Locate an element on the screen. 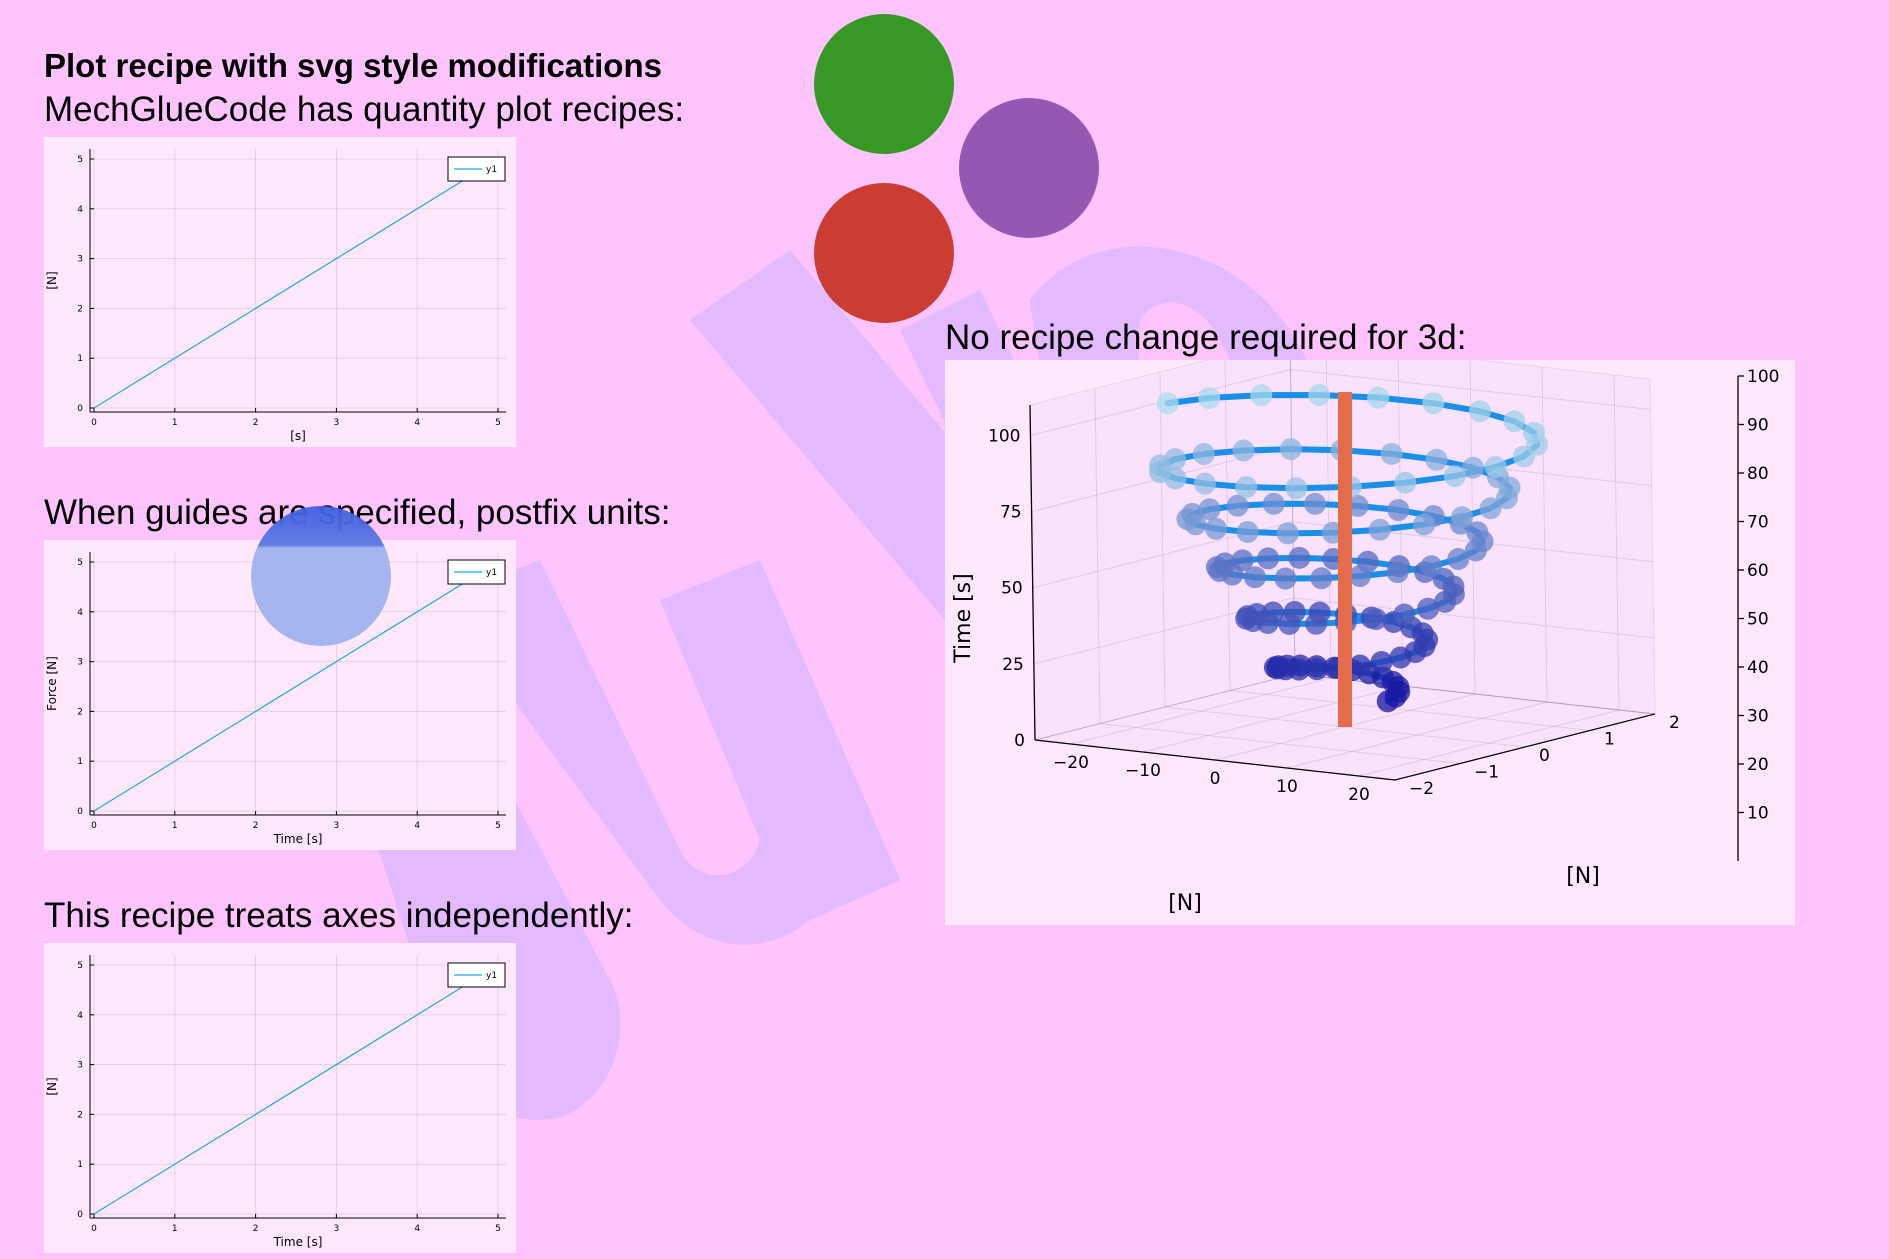 The image size is (1889, 1259). z-tick-label: 50 is located at coordinates (1012, 589).